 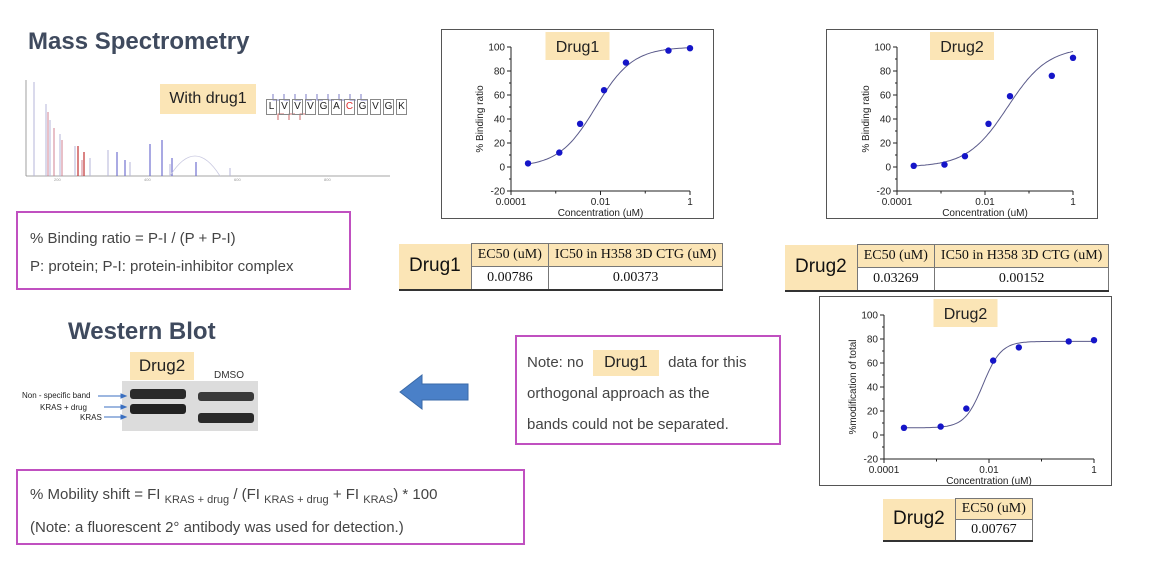 I want to click on y-axis-label: %modification of total, so click(x=853, y=386).